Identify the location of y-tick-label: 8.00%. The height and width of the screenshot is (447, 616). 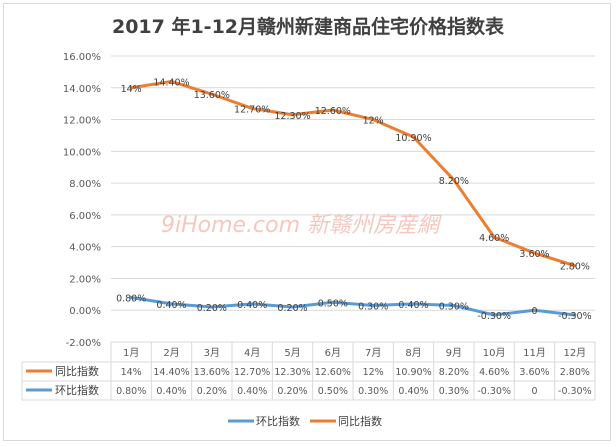
(85, 184).